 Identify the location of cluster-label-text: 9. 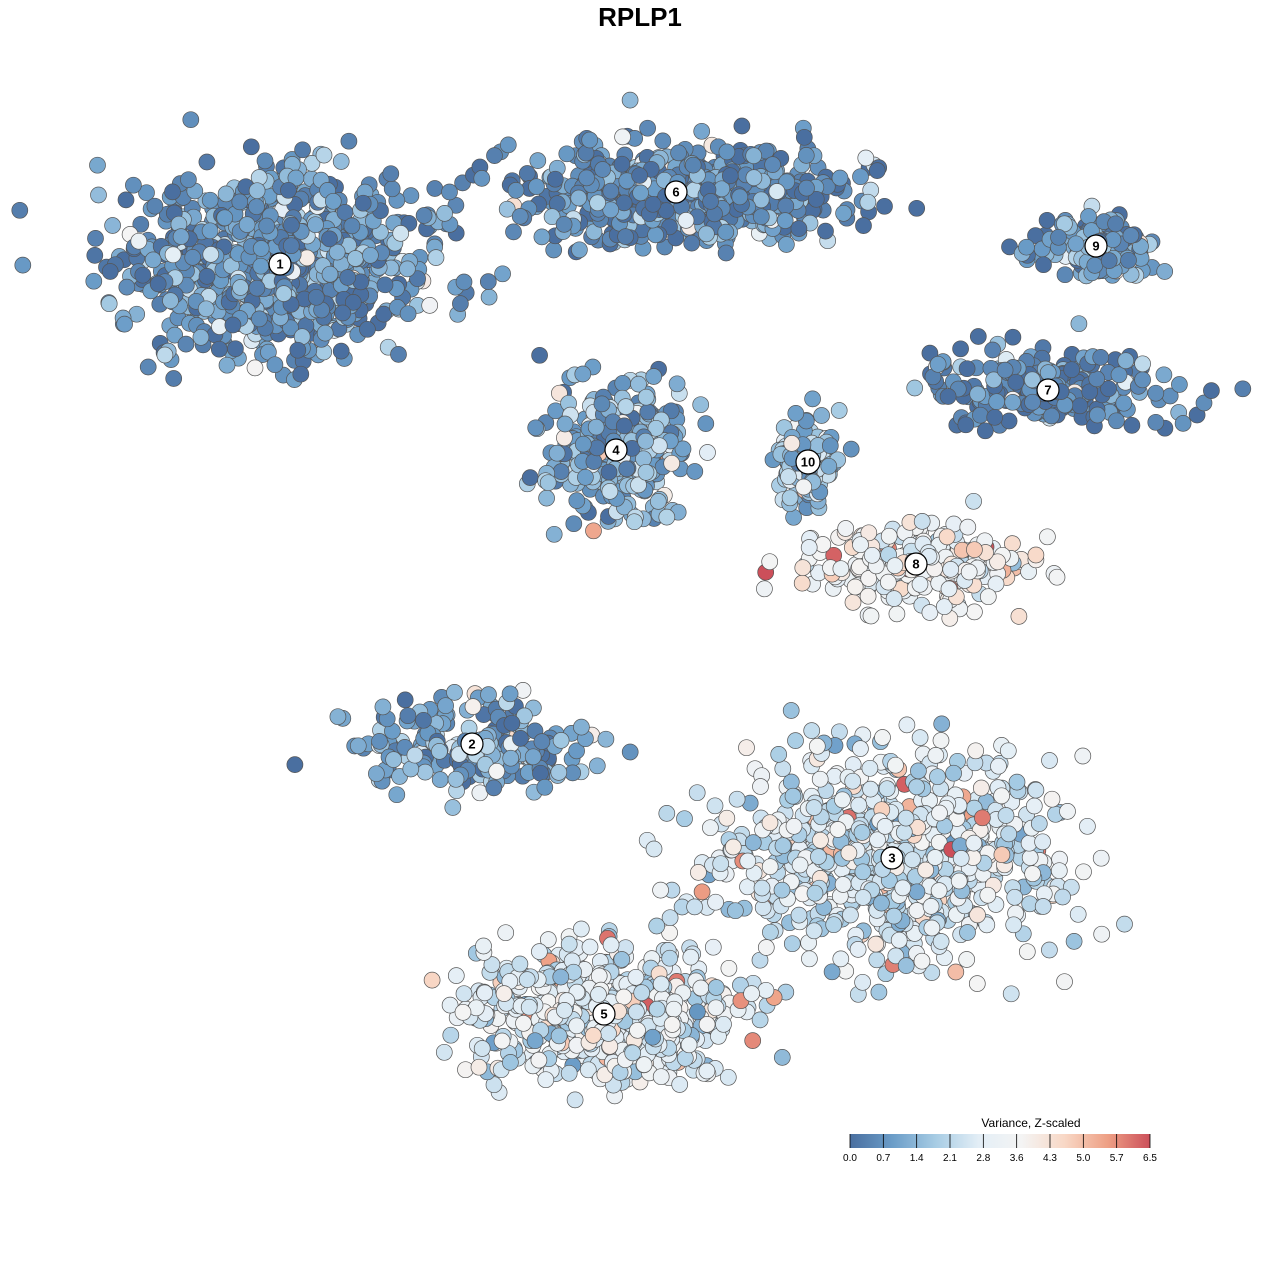
(1095, 246).